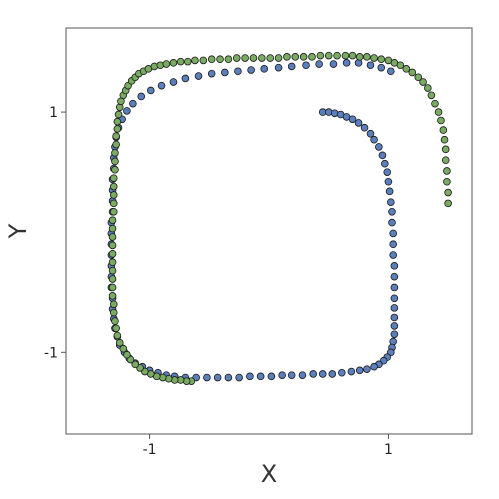  I want to click on y-tick-label: 1, so click(53, 113).